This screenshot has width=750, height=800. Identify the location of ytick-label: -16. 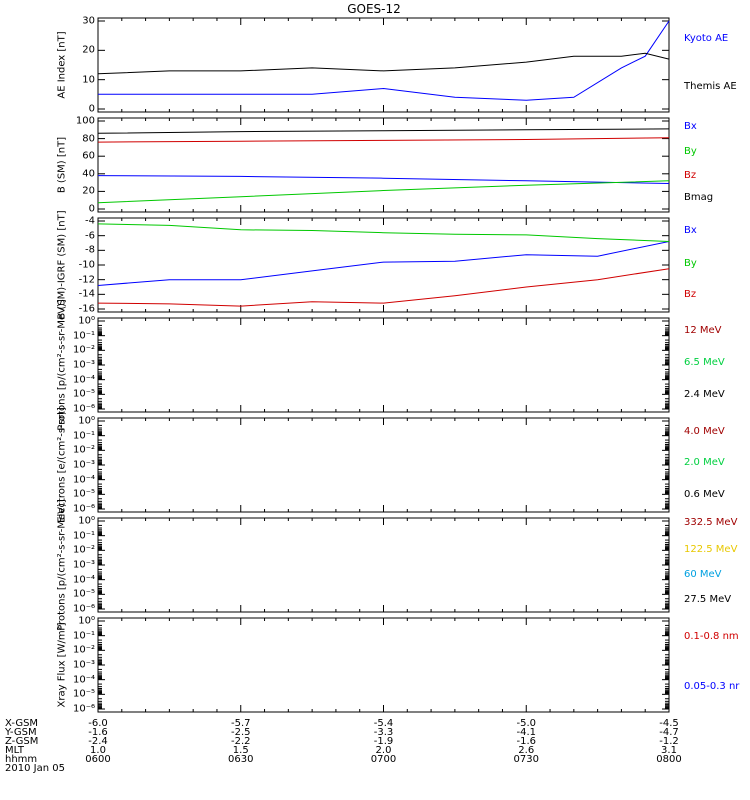
(86, 309).